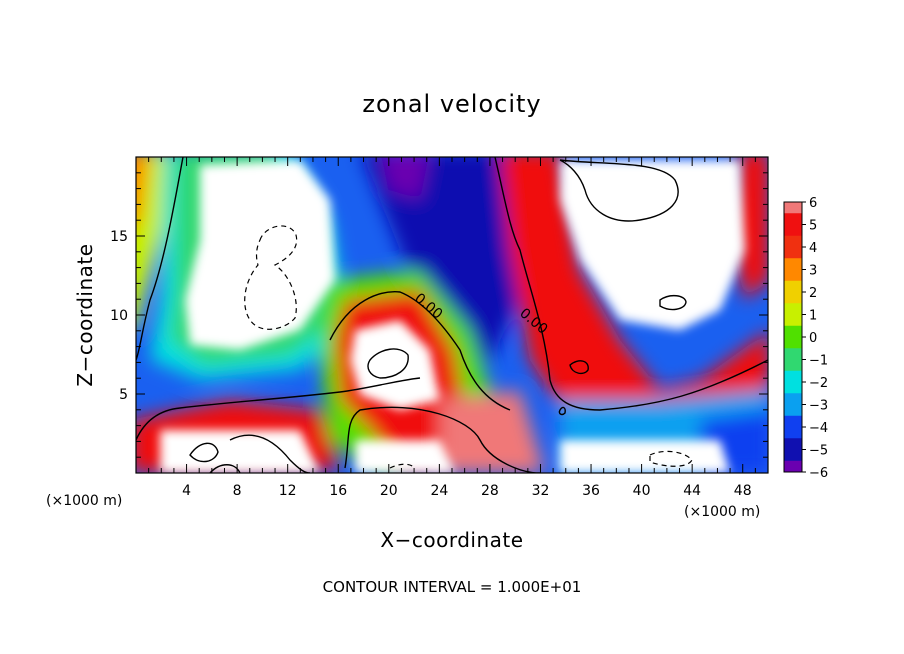  I want to click on x-tick-label: 32, so click(541, 491).